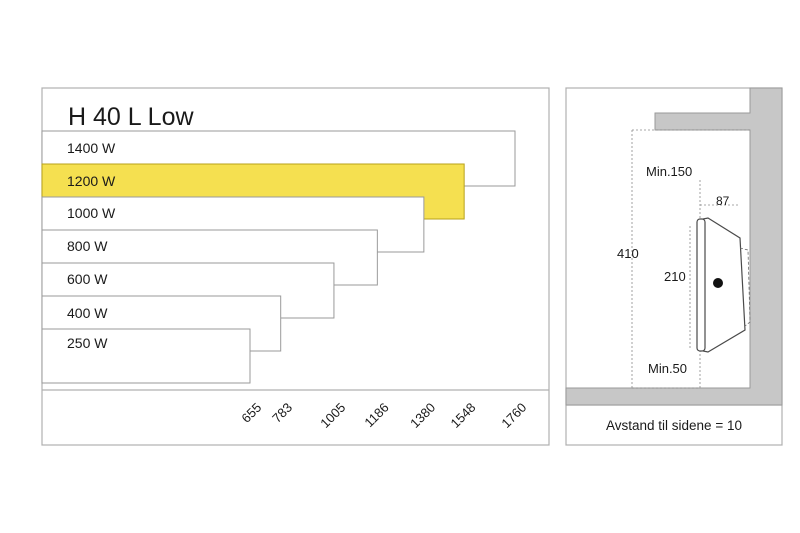 The height and width of the screenshot is (533, 800). Describe the element at coordinates (723, 201) in the screenshot. I see `depth-label: 87` at that location.